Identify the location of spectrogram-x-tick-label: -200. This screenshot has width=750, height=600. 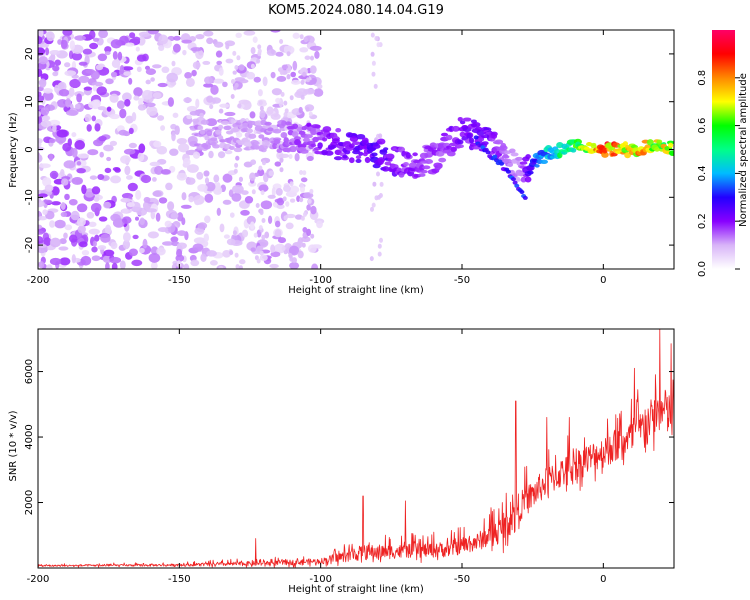
(38, 280).